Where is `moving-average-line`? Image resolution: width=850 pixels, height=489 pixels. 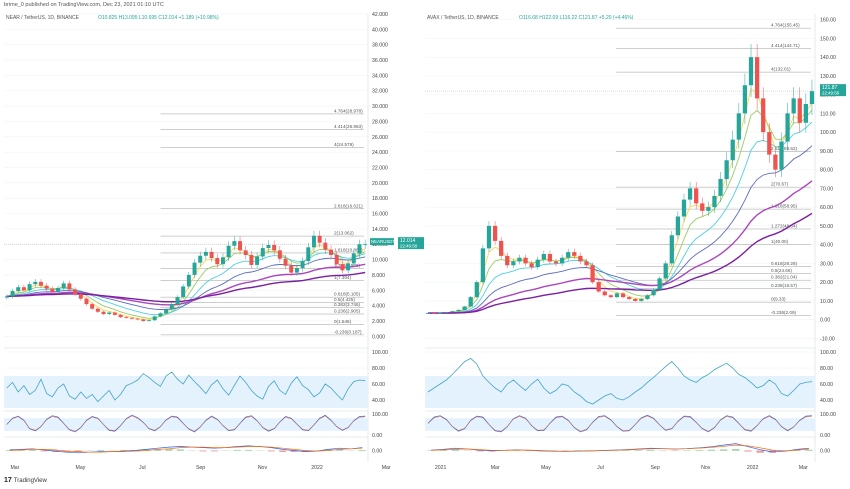
moving-average-line is located at coordinates (620, 263).